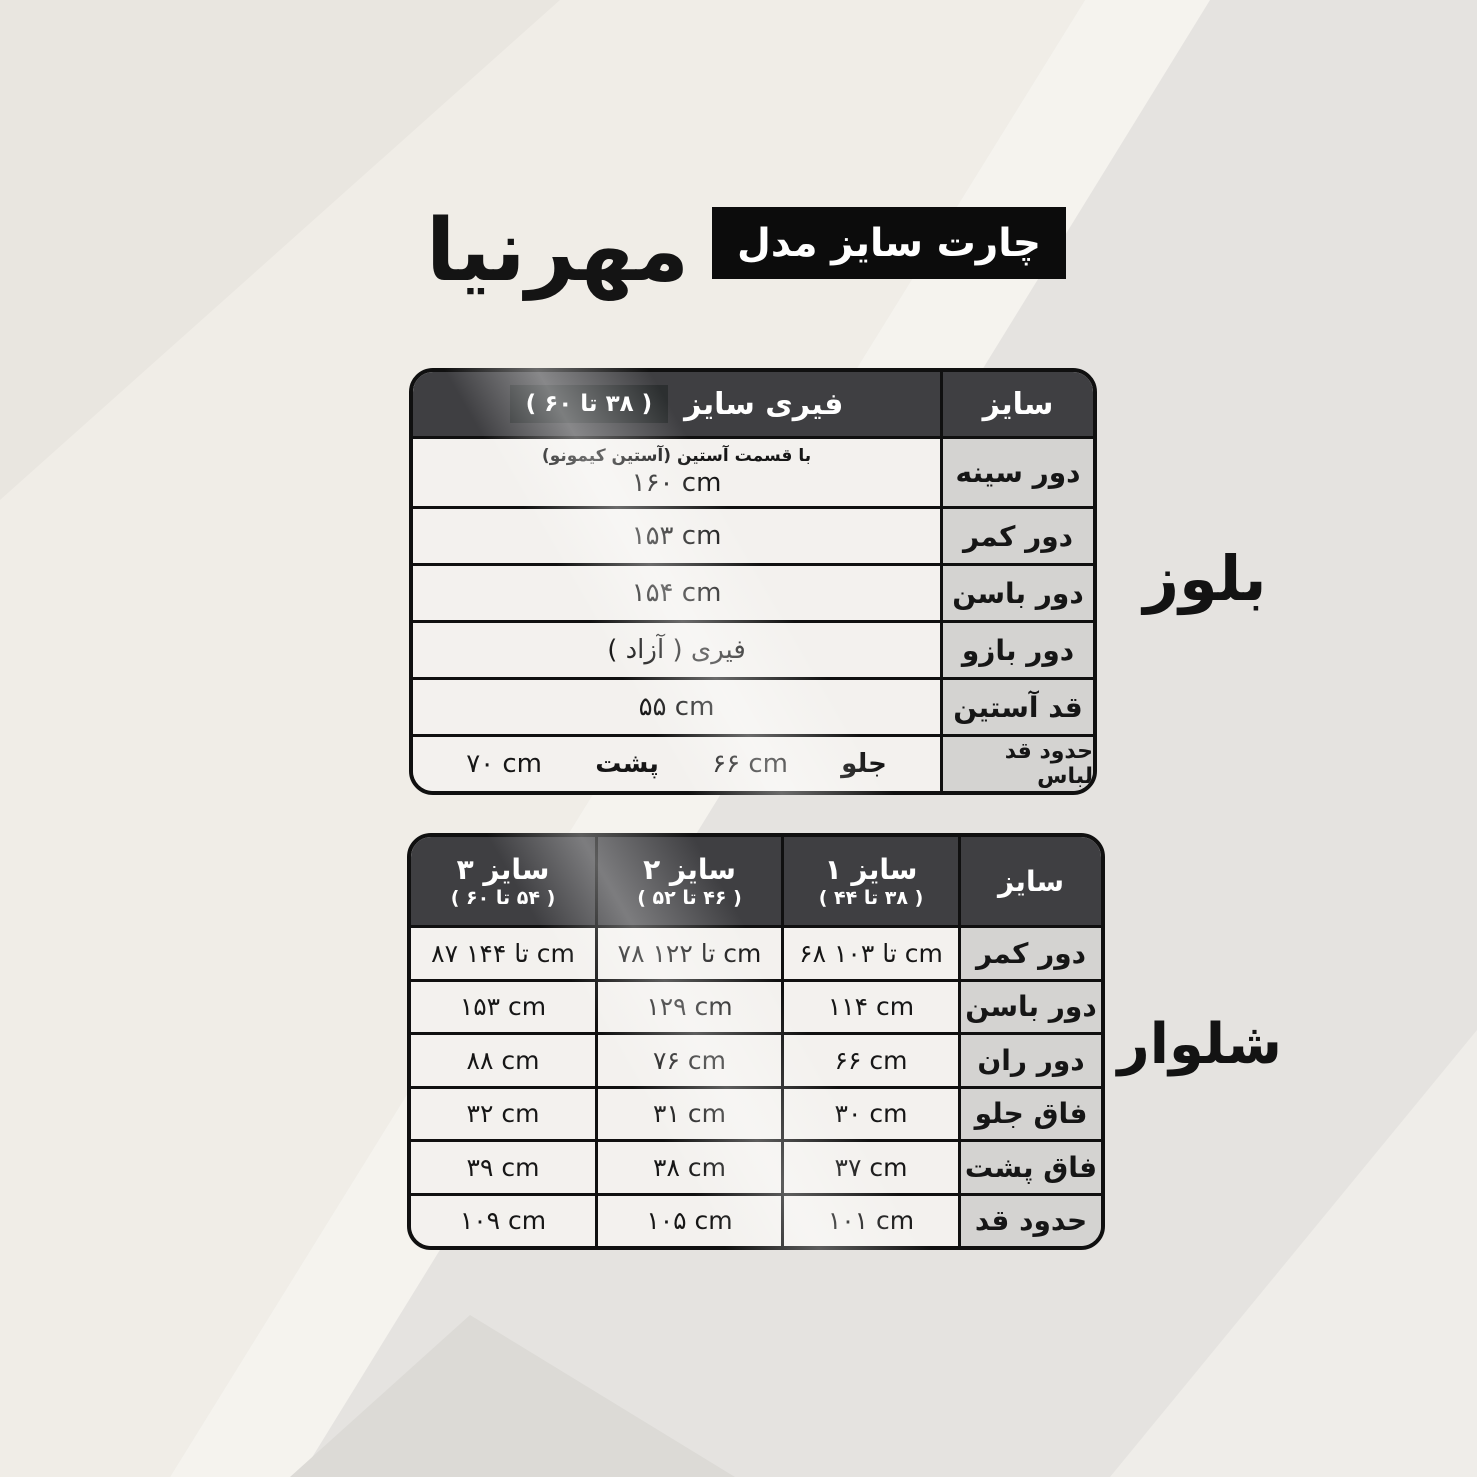 This screenshot has width=1477, height=1477. I want to click on pants-row-value: ۳۱ cm, so click(688, 1112).